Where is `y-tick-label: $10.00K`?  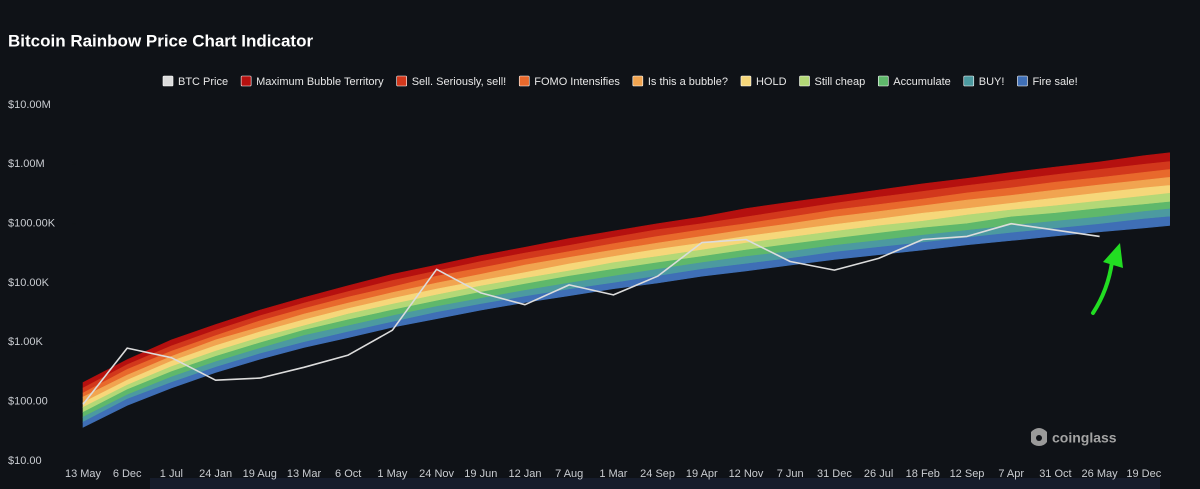
y-tick-label: $10.00K is located at coordinates (29, 283).